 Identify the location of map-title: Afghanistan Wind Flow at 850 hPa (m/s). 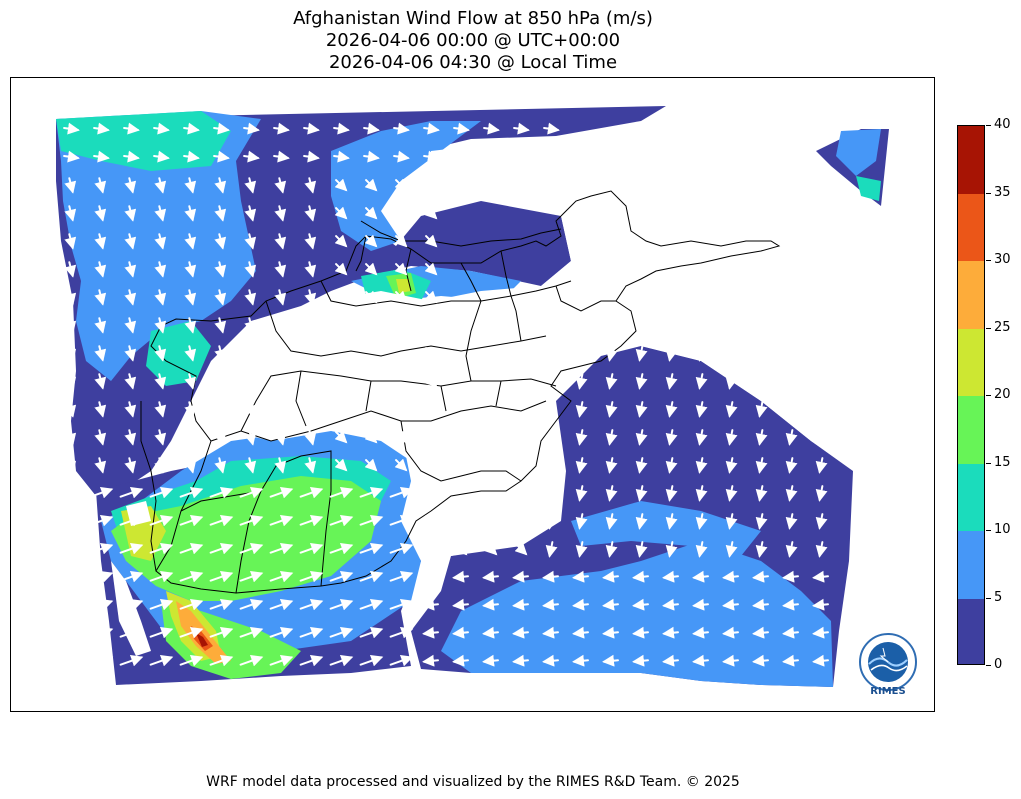
(473, 18).